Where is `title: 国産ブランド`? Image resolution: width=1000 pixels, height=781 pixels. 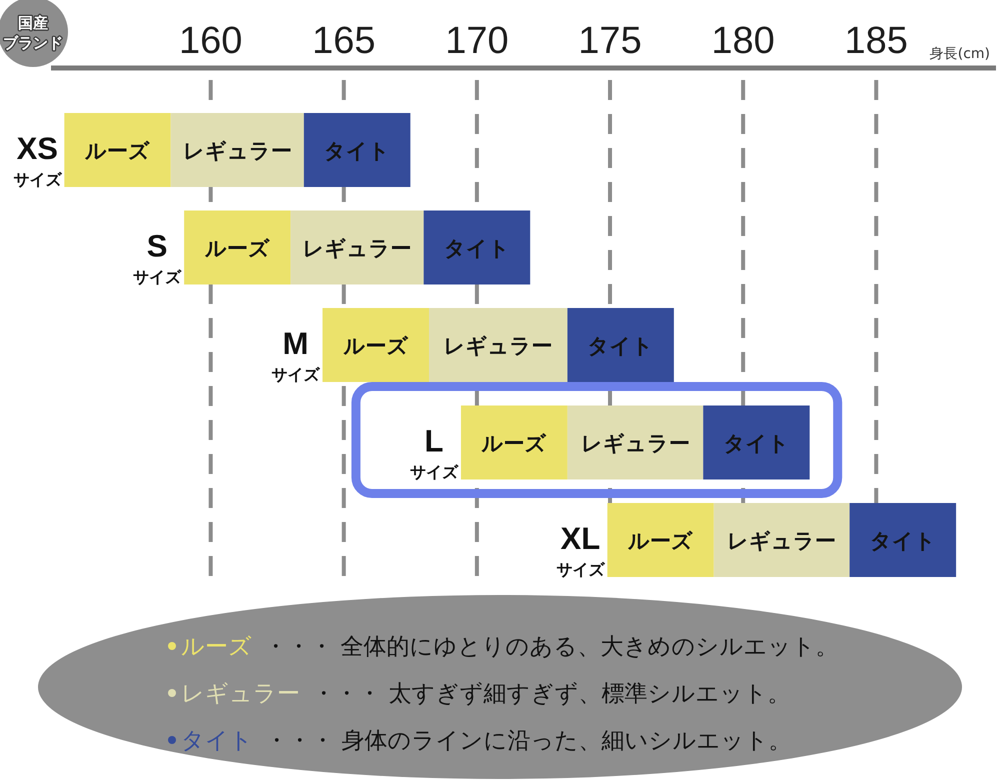 title: 国産ブランド is located at coordinates (34, 33).